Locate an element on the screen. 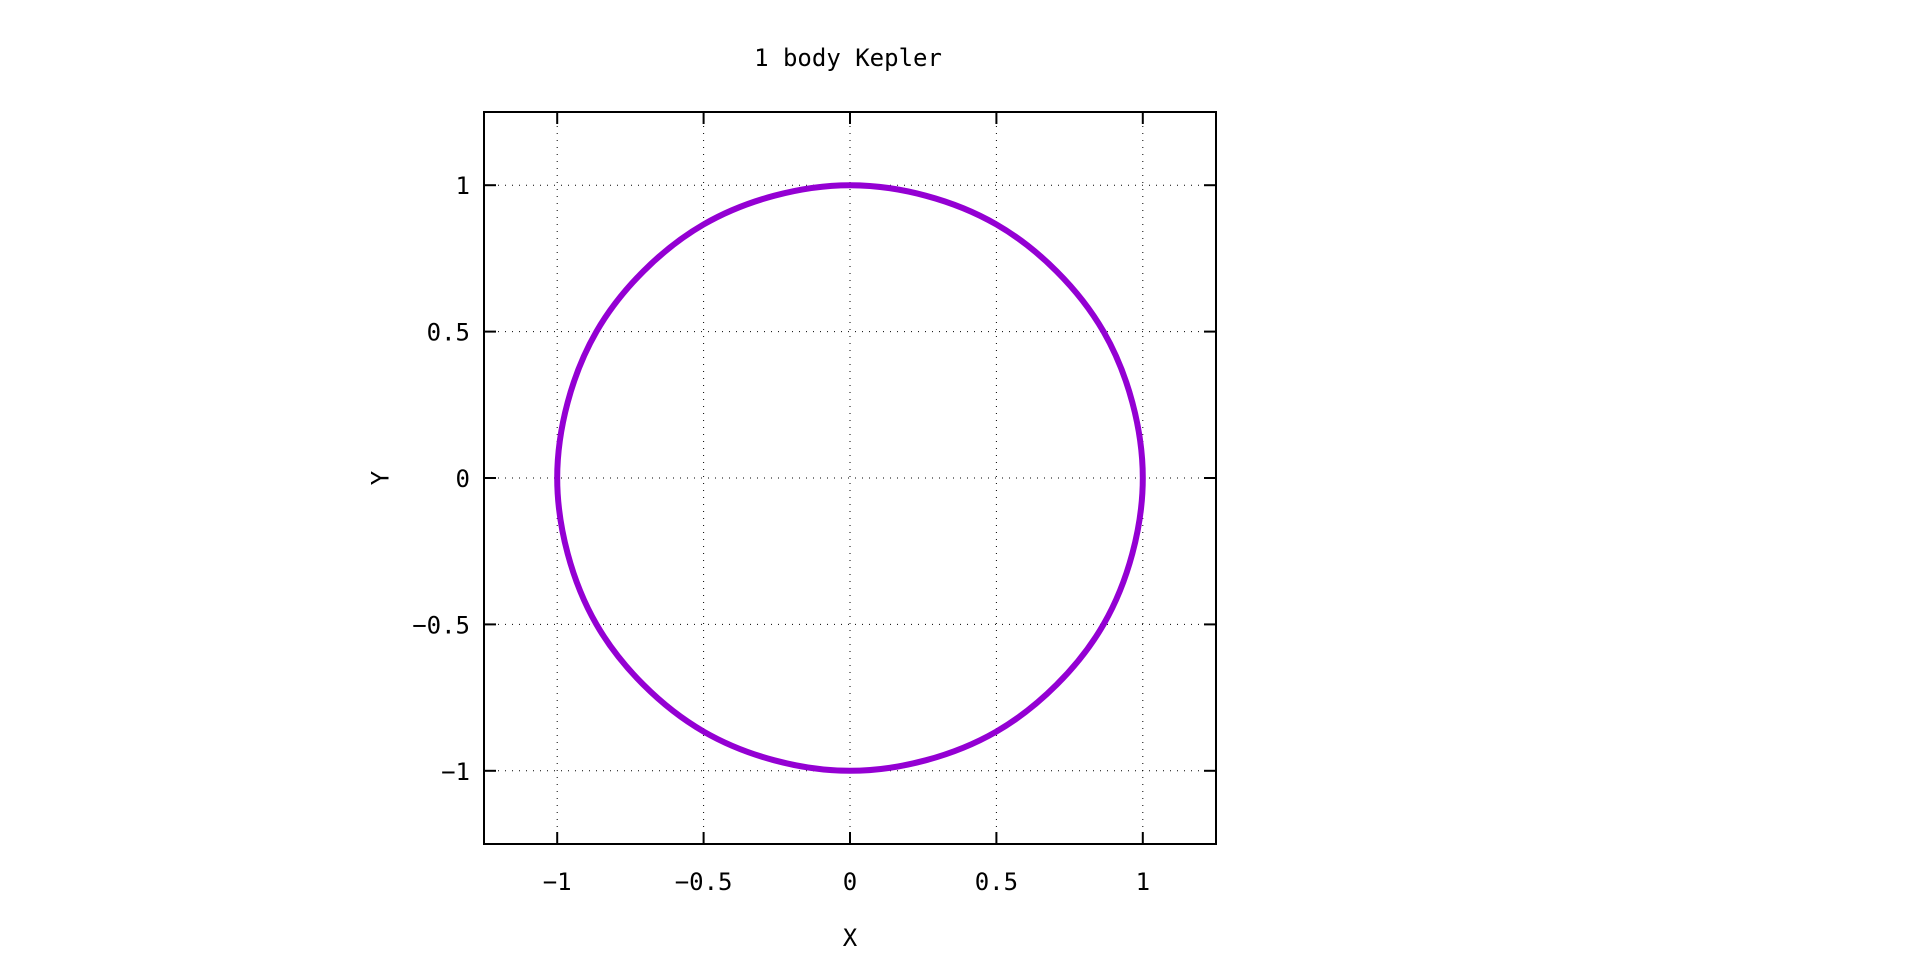 Image resolution: width=1920 pixels, height=953 pixels. x-tick-label: −1 is located at coordinates (557, 882).